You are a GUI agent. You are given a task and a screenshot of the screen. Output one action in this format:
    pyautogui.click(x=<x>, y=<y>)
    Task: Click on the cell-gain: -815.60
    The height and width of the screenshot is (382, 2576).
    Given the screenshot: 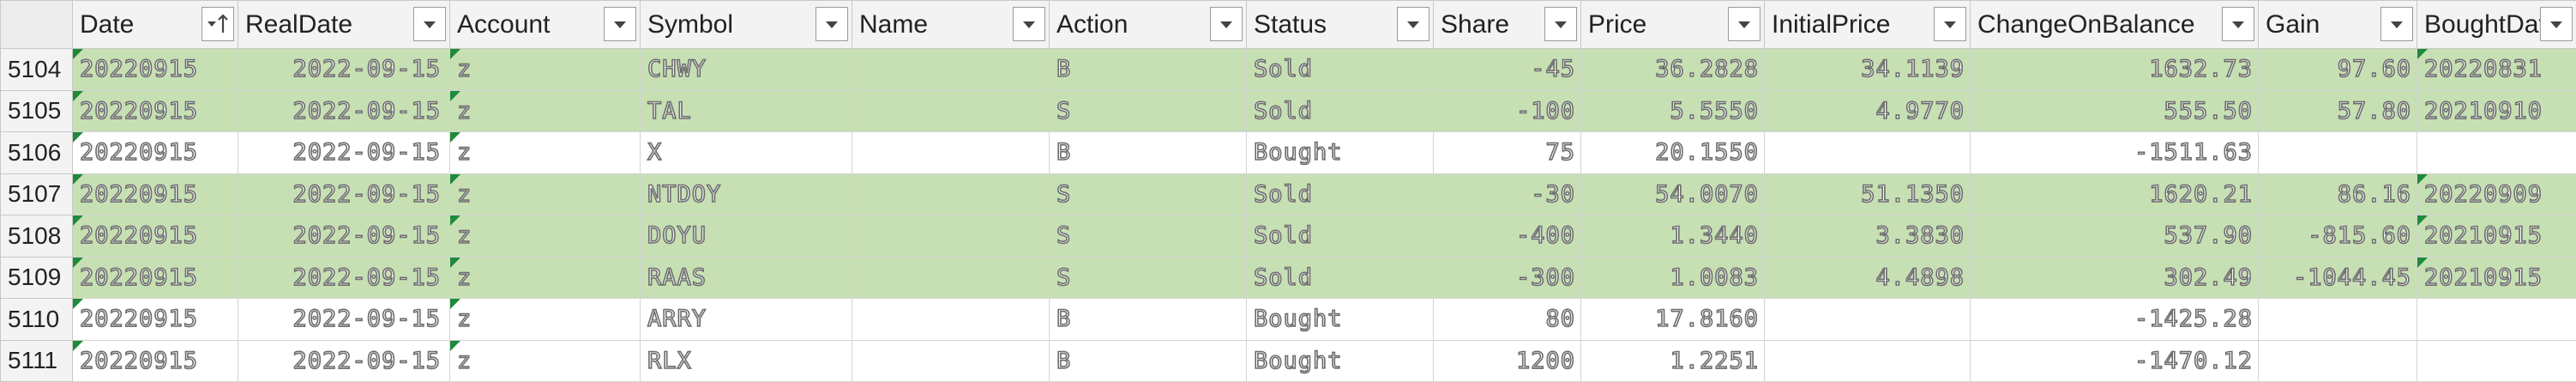 What is the action you would take?
    pyautogui.click(x=2338, y=237)
    